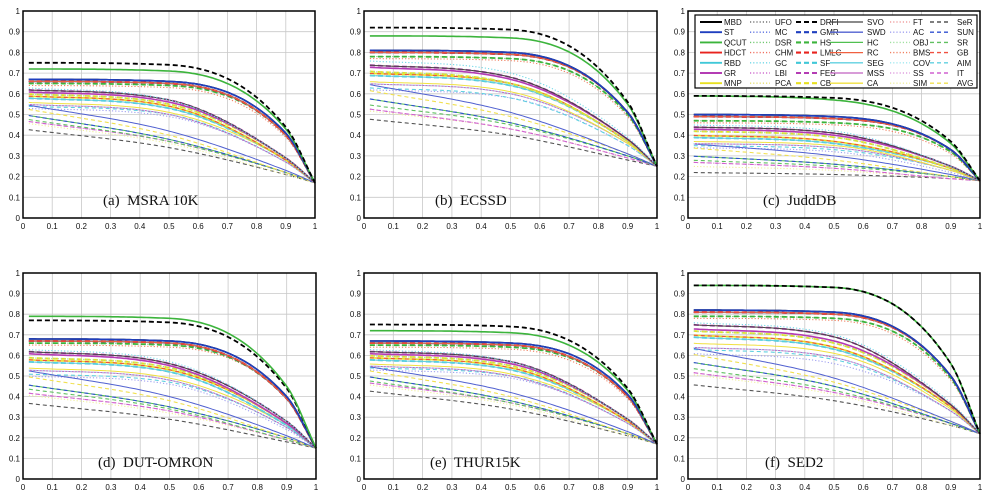 The width and height of the screenshot is (1000, 500). What do you see at coordinates (918, 22) in the screenshot?
I see `legend-label-ft: FT` at bounding box center [918, 22].